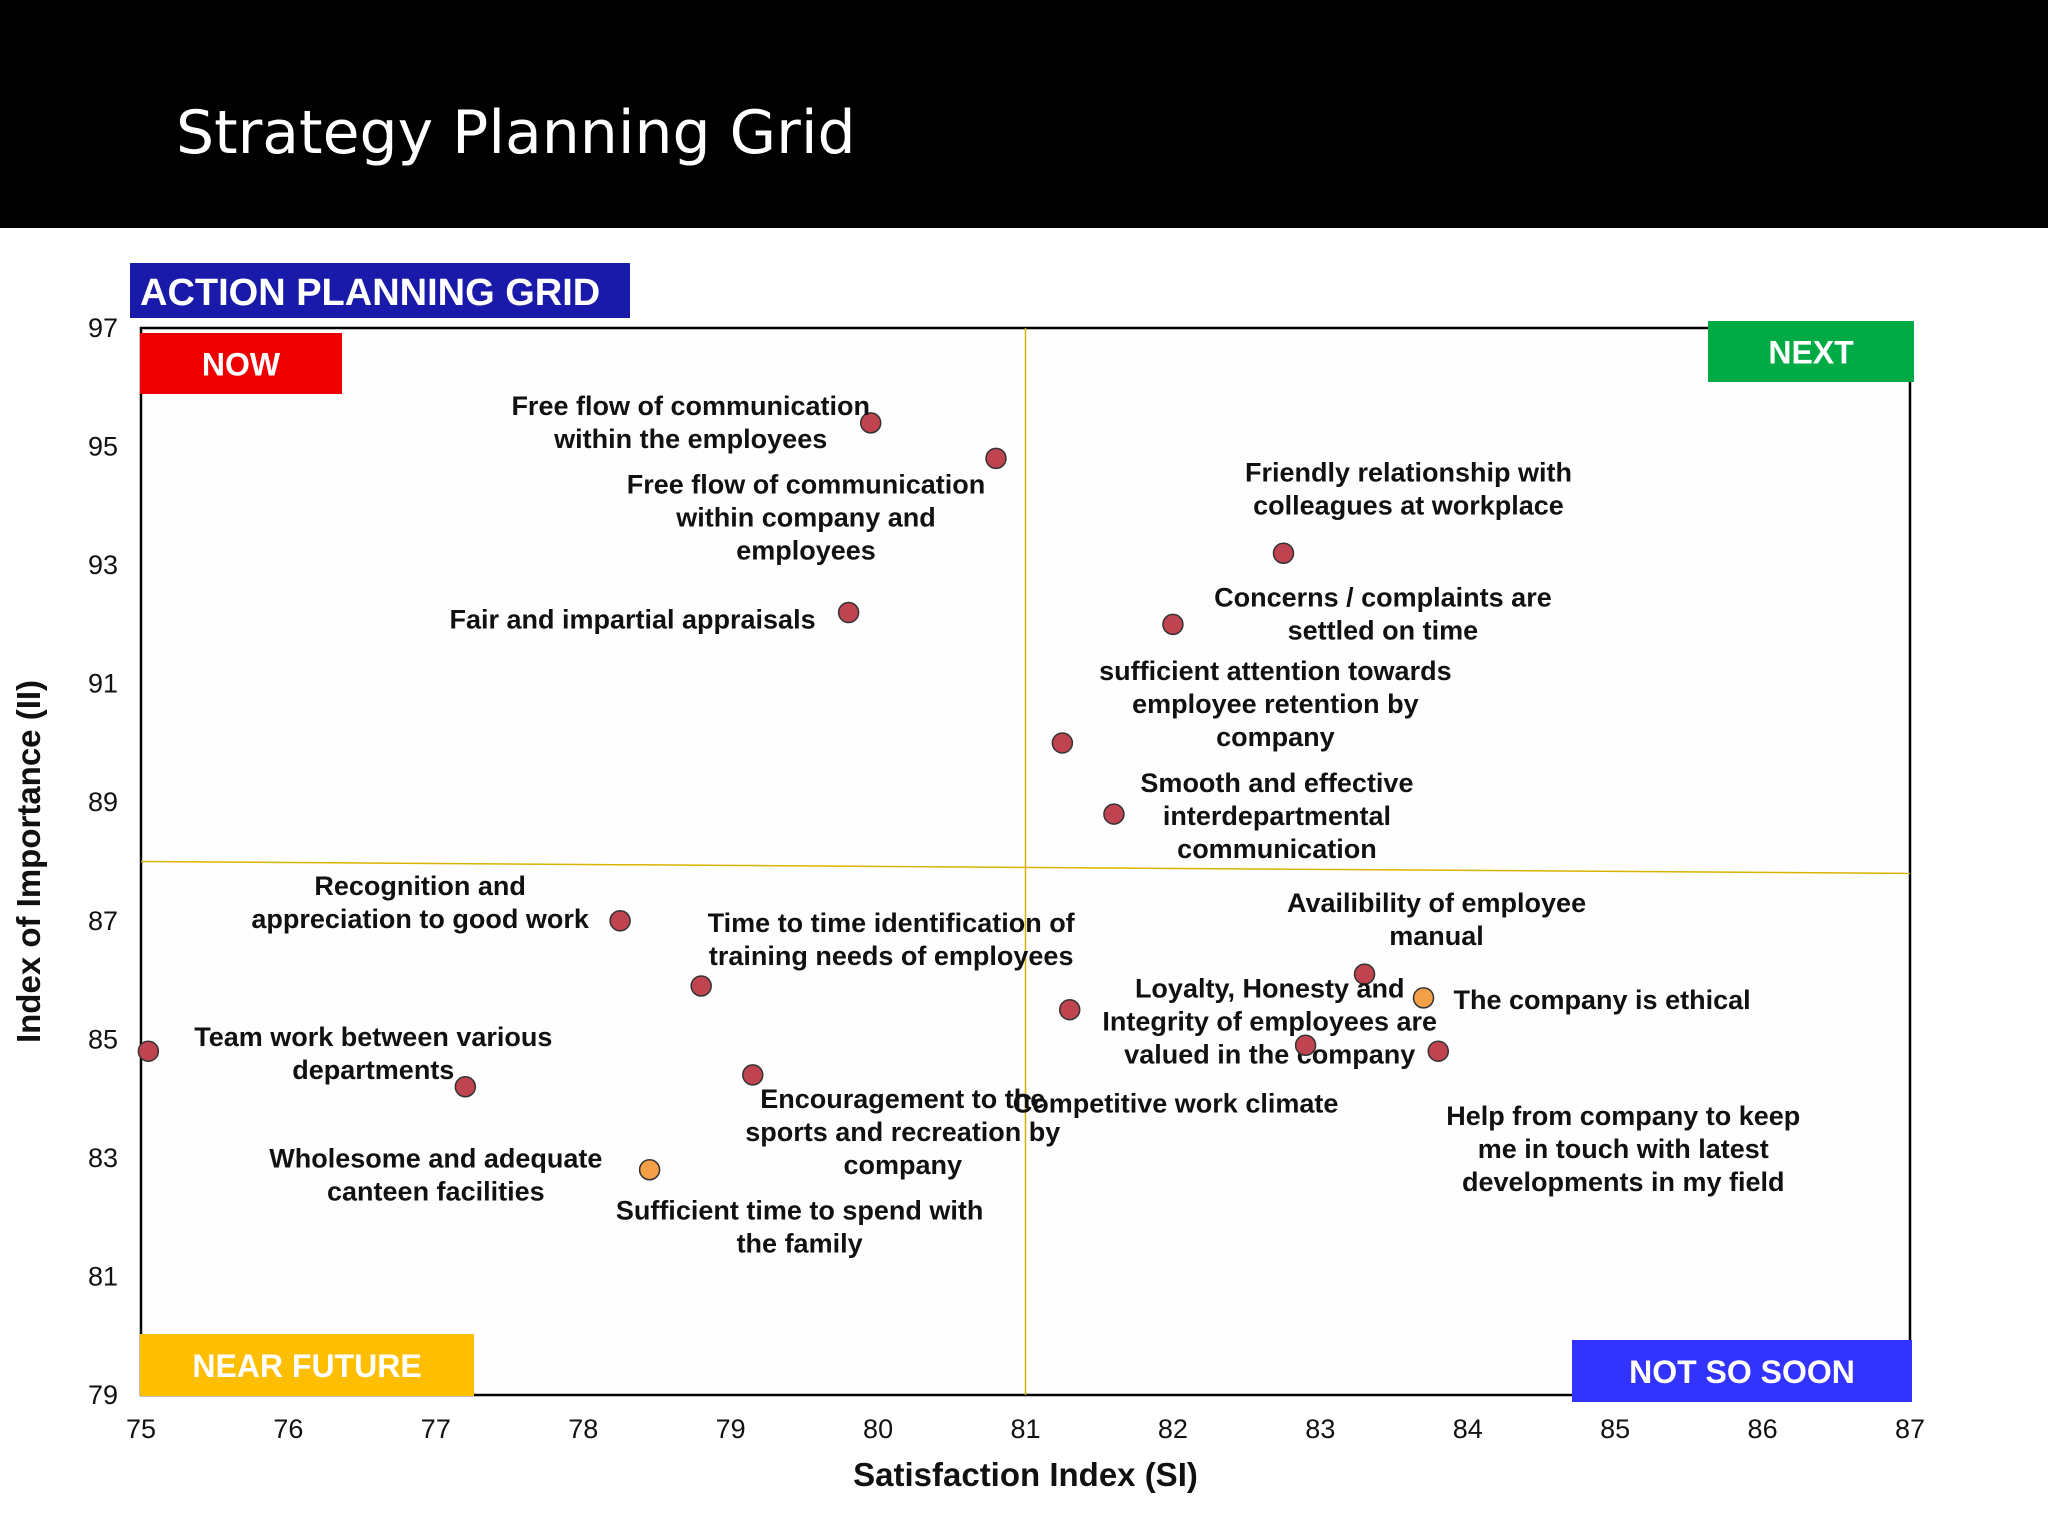  Describe the element at coordinates (583, 1429) in the screenshot. I see `x-tick-label: 78` at that location.